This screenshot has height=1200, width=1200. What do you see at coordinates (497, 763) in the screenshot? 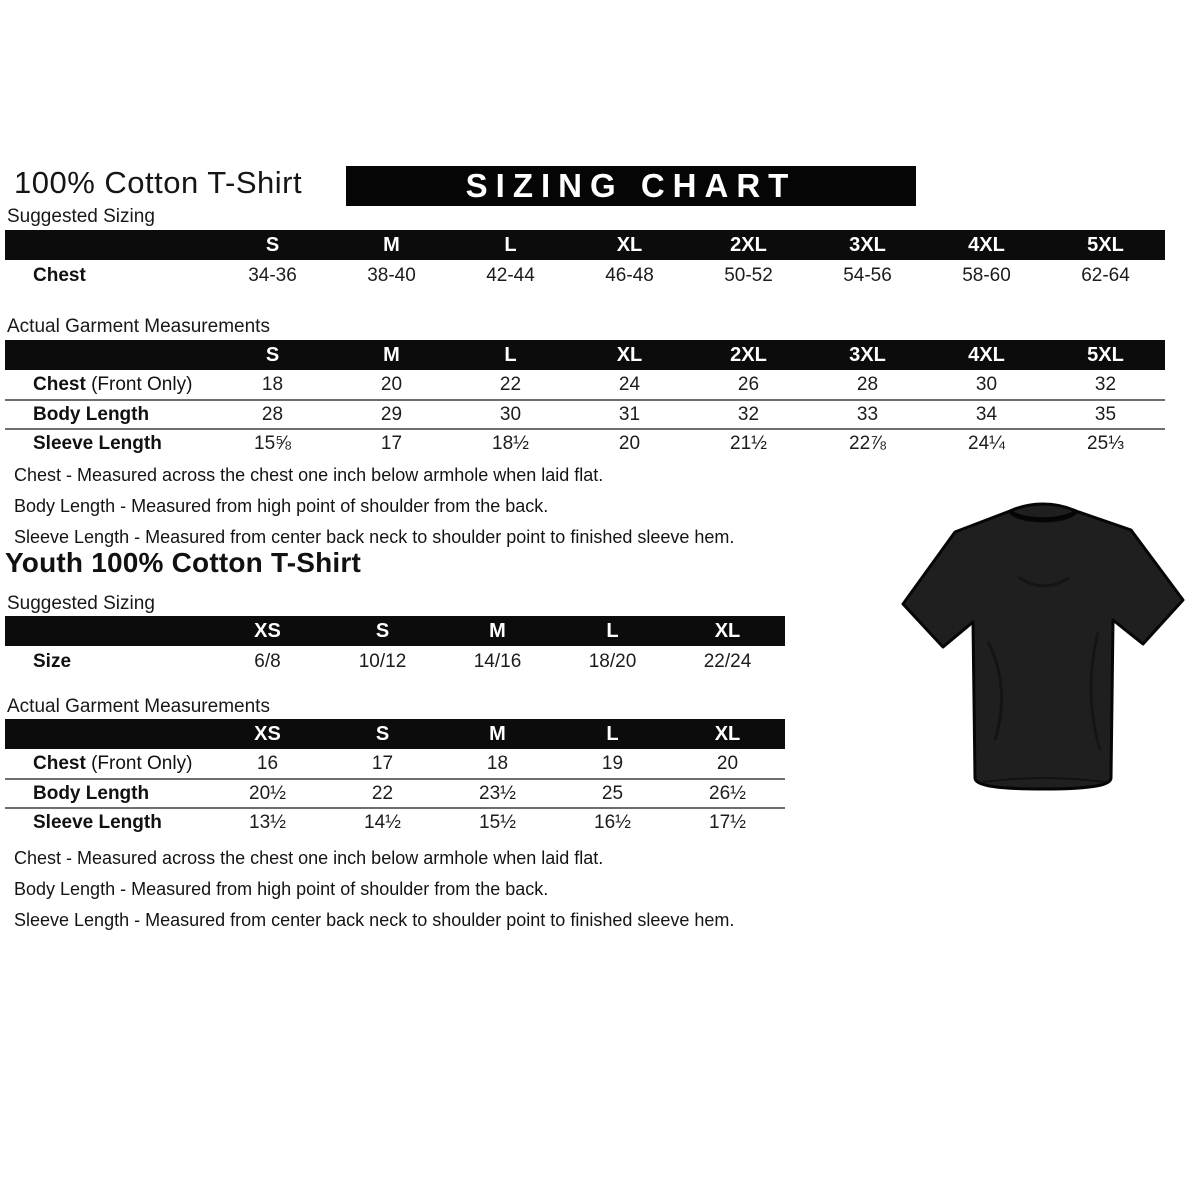
I see `measurement-cell: 18` at bounding box center [497, 763].